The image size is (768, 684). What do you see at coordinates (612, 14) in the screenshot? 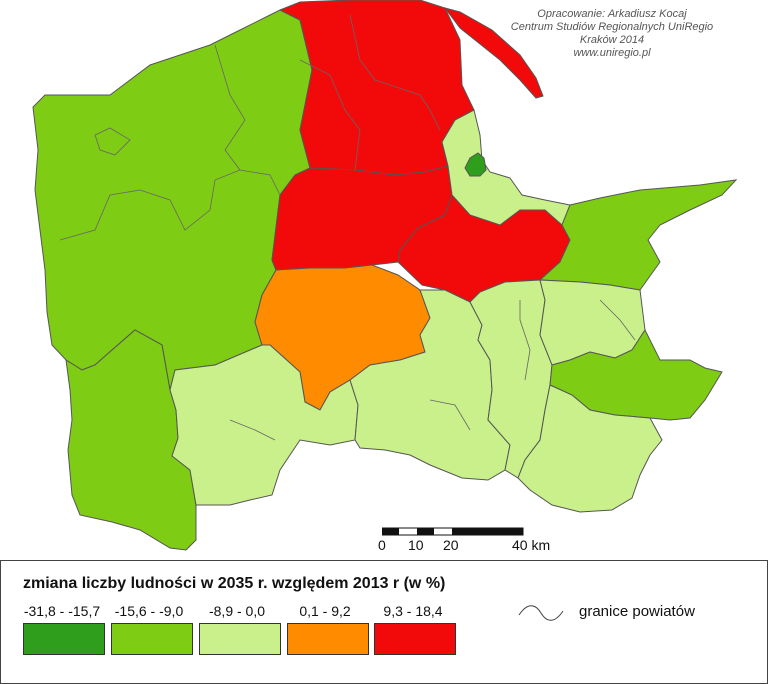
I see `credit-author: Opracowanie: Arkadiusz Kocaj` at bounding box center [612, 14].